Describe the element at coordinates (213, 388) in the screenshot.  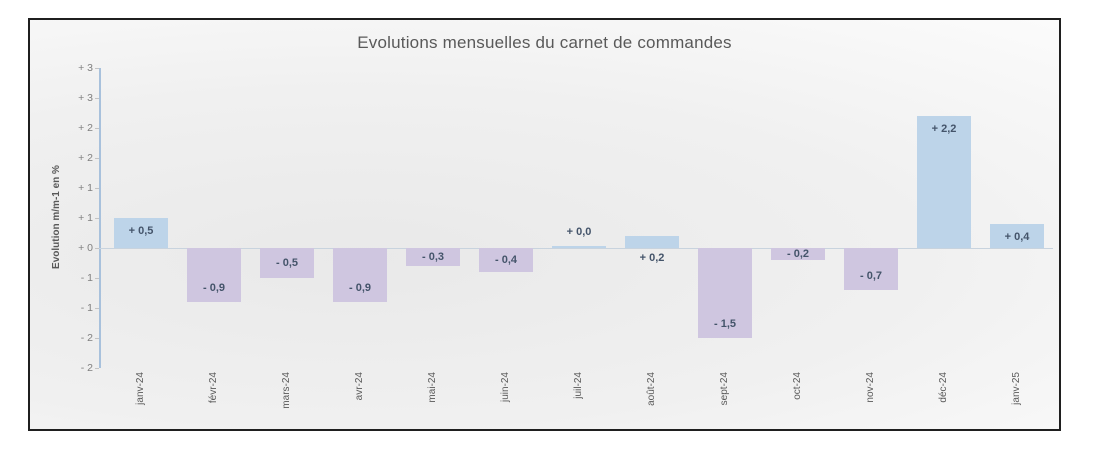
I see `x-tick-label: févr-24` at that location.